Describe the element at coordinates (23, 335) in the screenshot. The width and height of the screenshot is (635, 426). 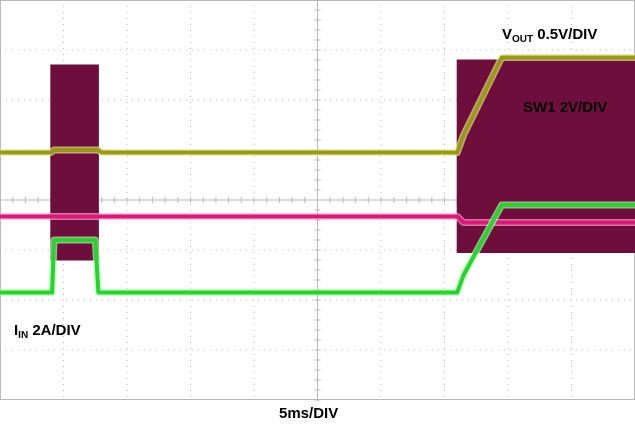
I see `iin-subscript: IN` at that location.